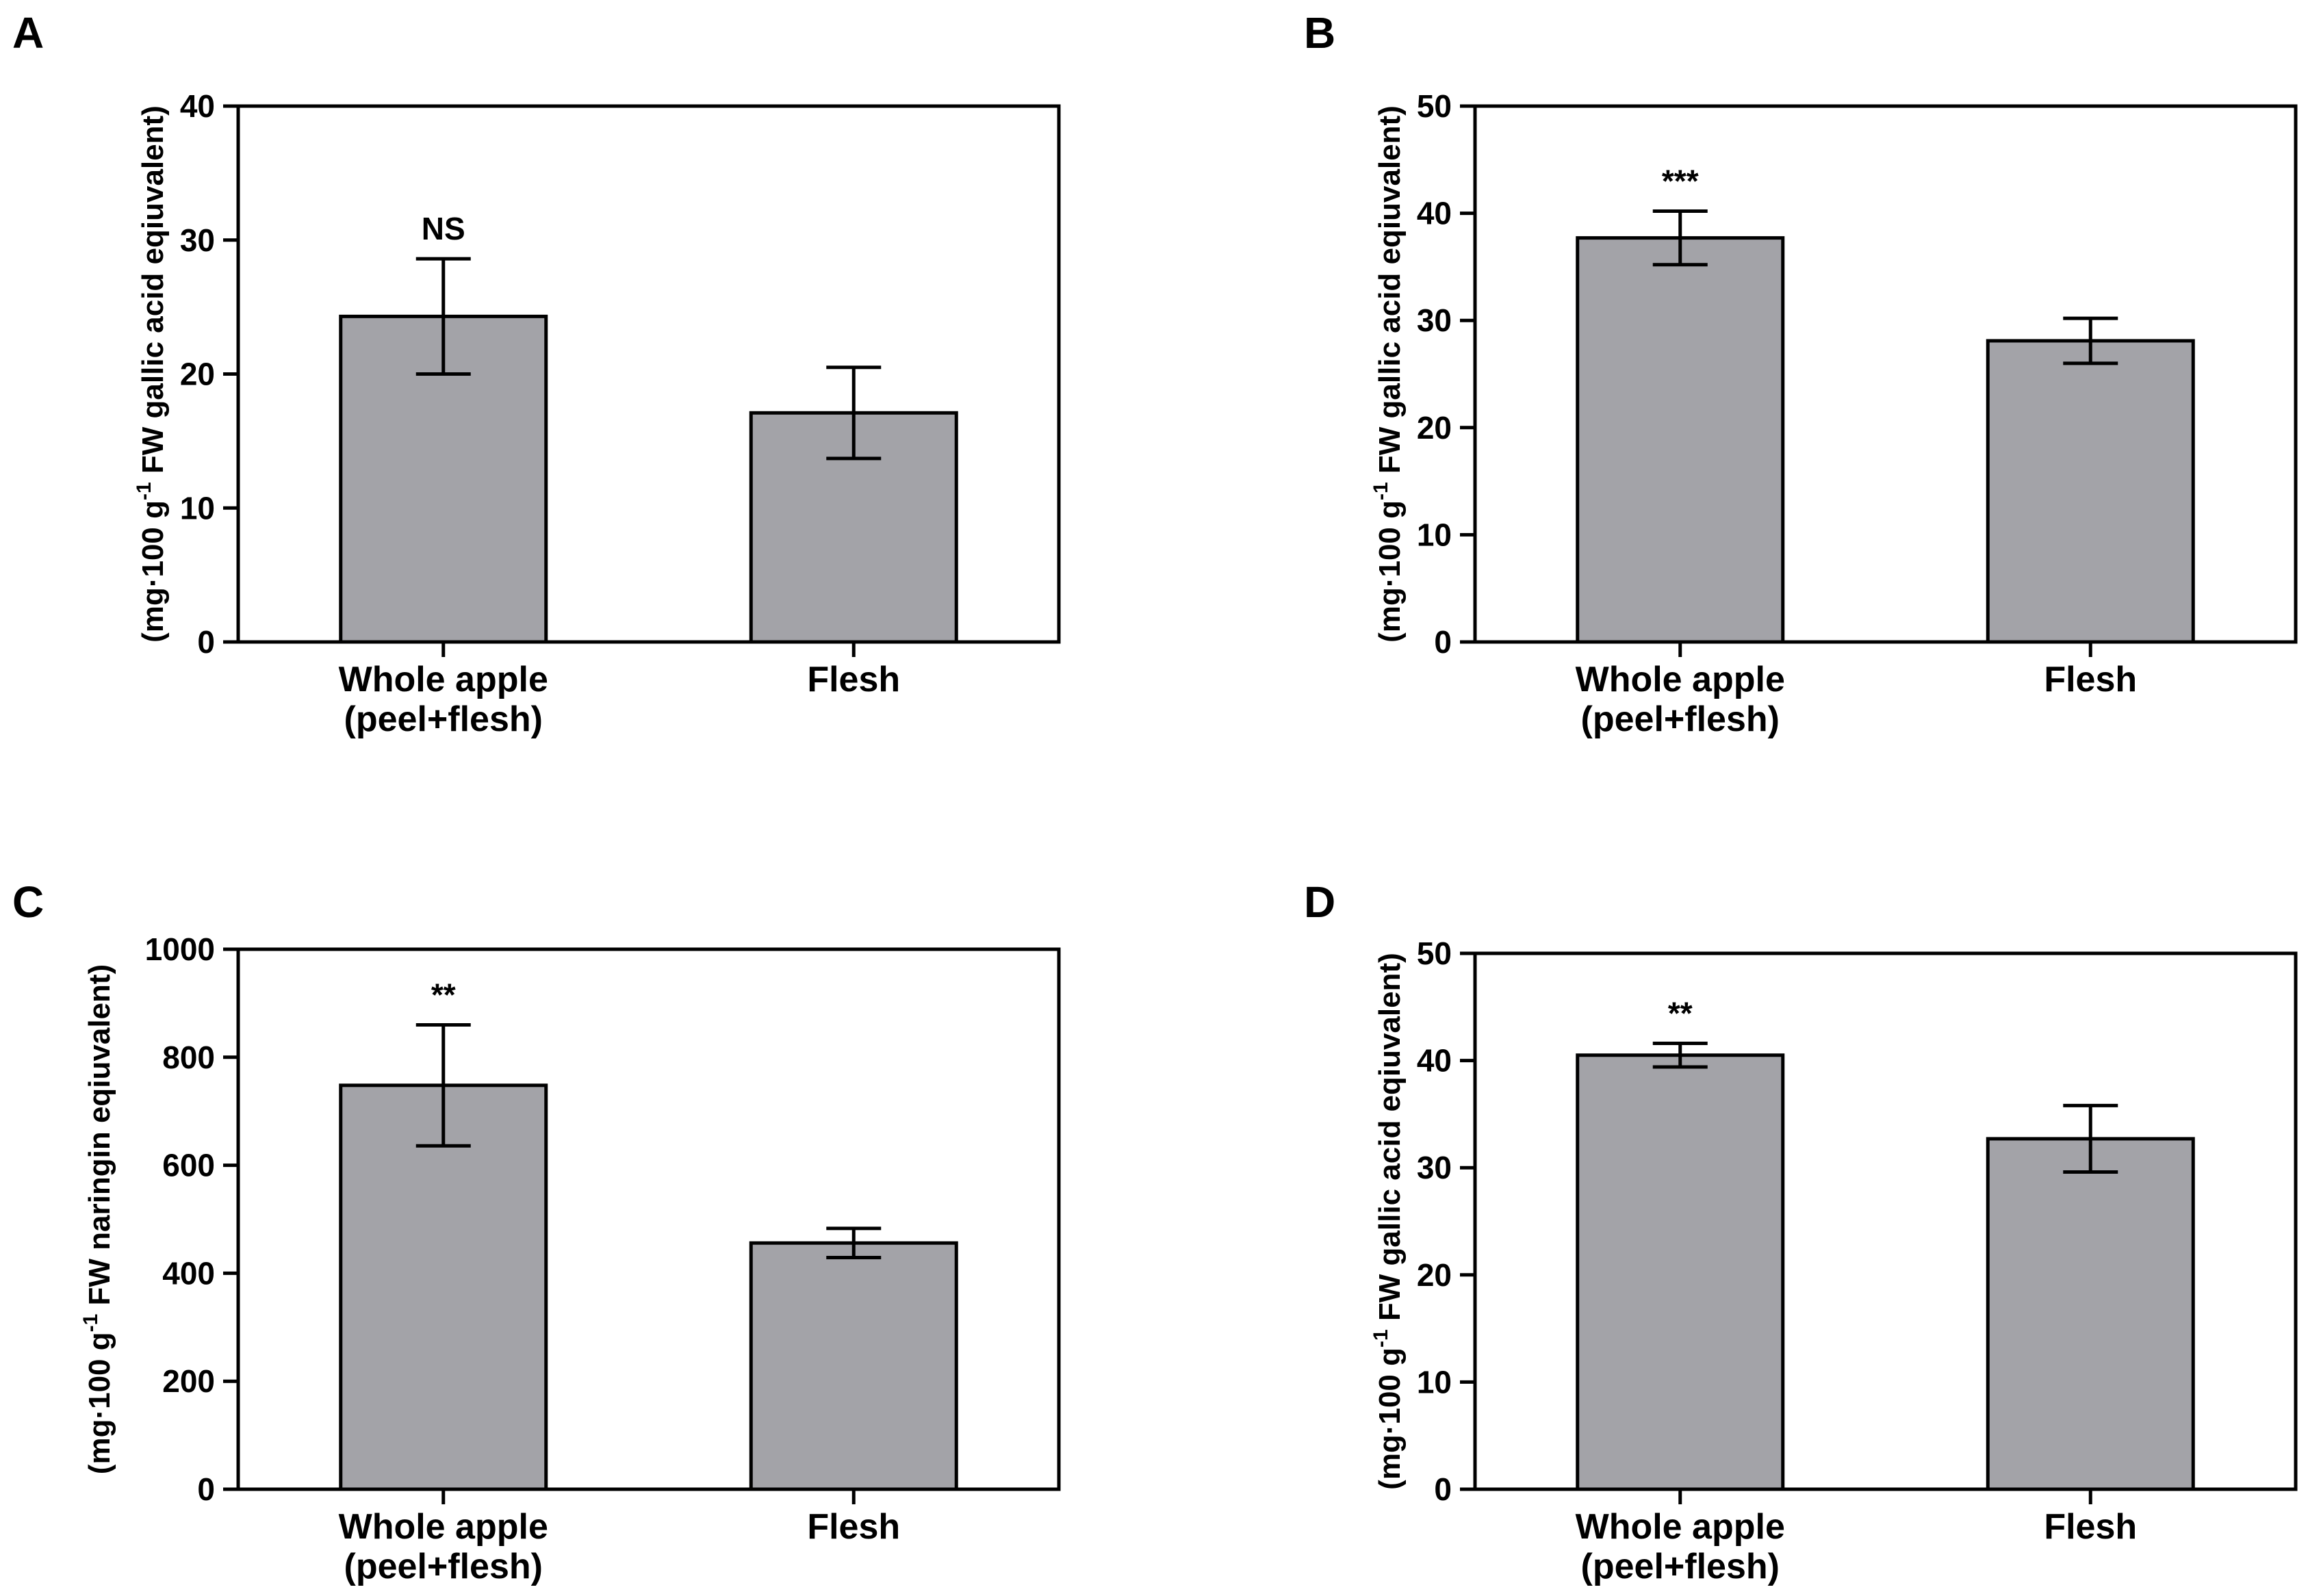 The width and height of the screenshot is (2308, 1596). Describe the element at coordinates (189, 1057) in the screenshot. I see `y-tick-label: 800` at that location.